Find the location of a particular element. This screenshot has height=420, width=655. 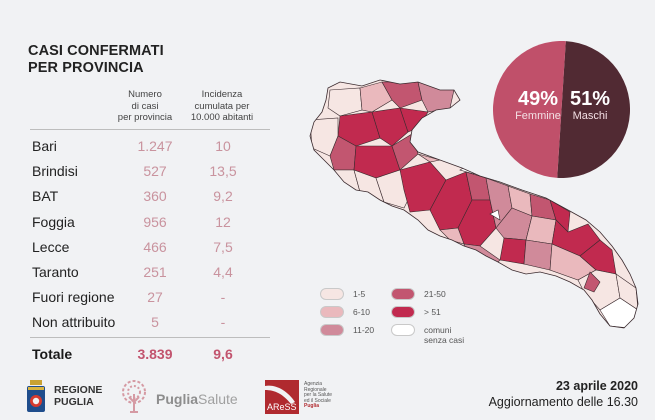

province-name: Non attribuito is located at coordinates (74, 322).